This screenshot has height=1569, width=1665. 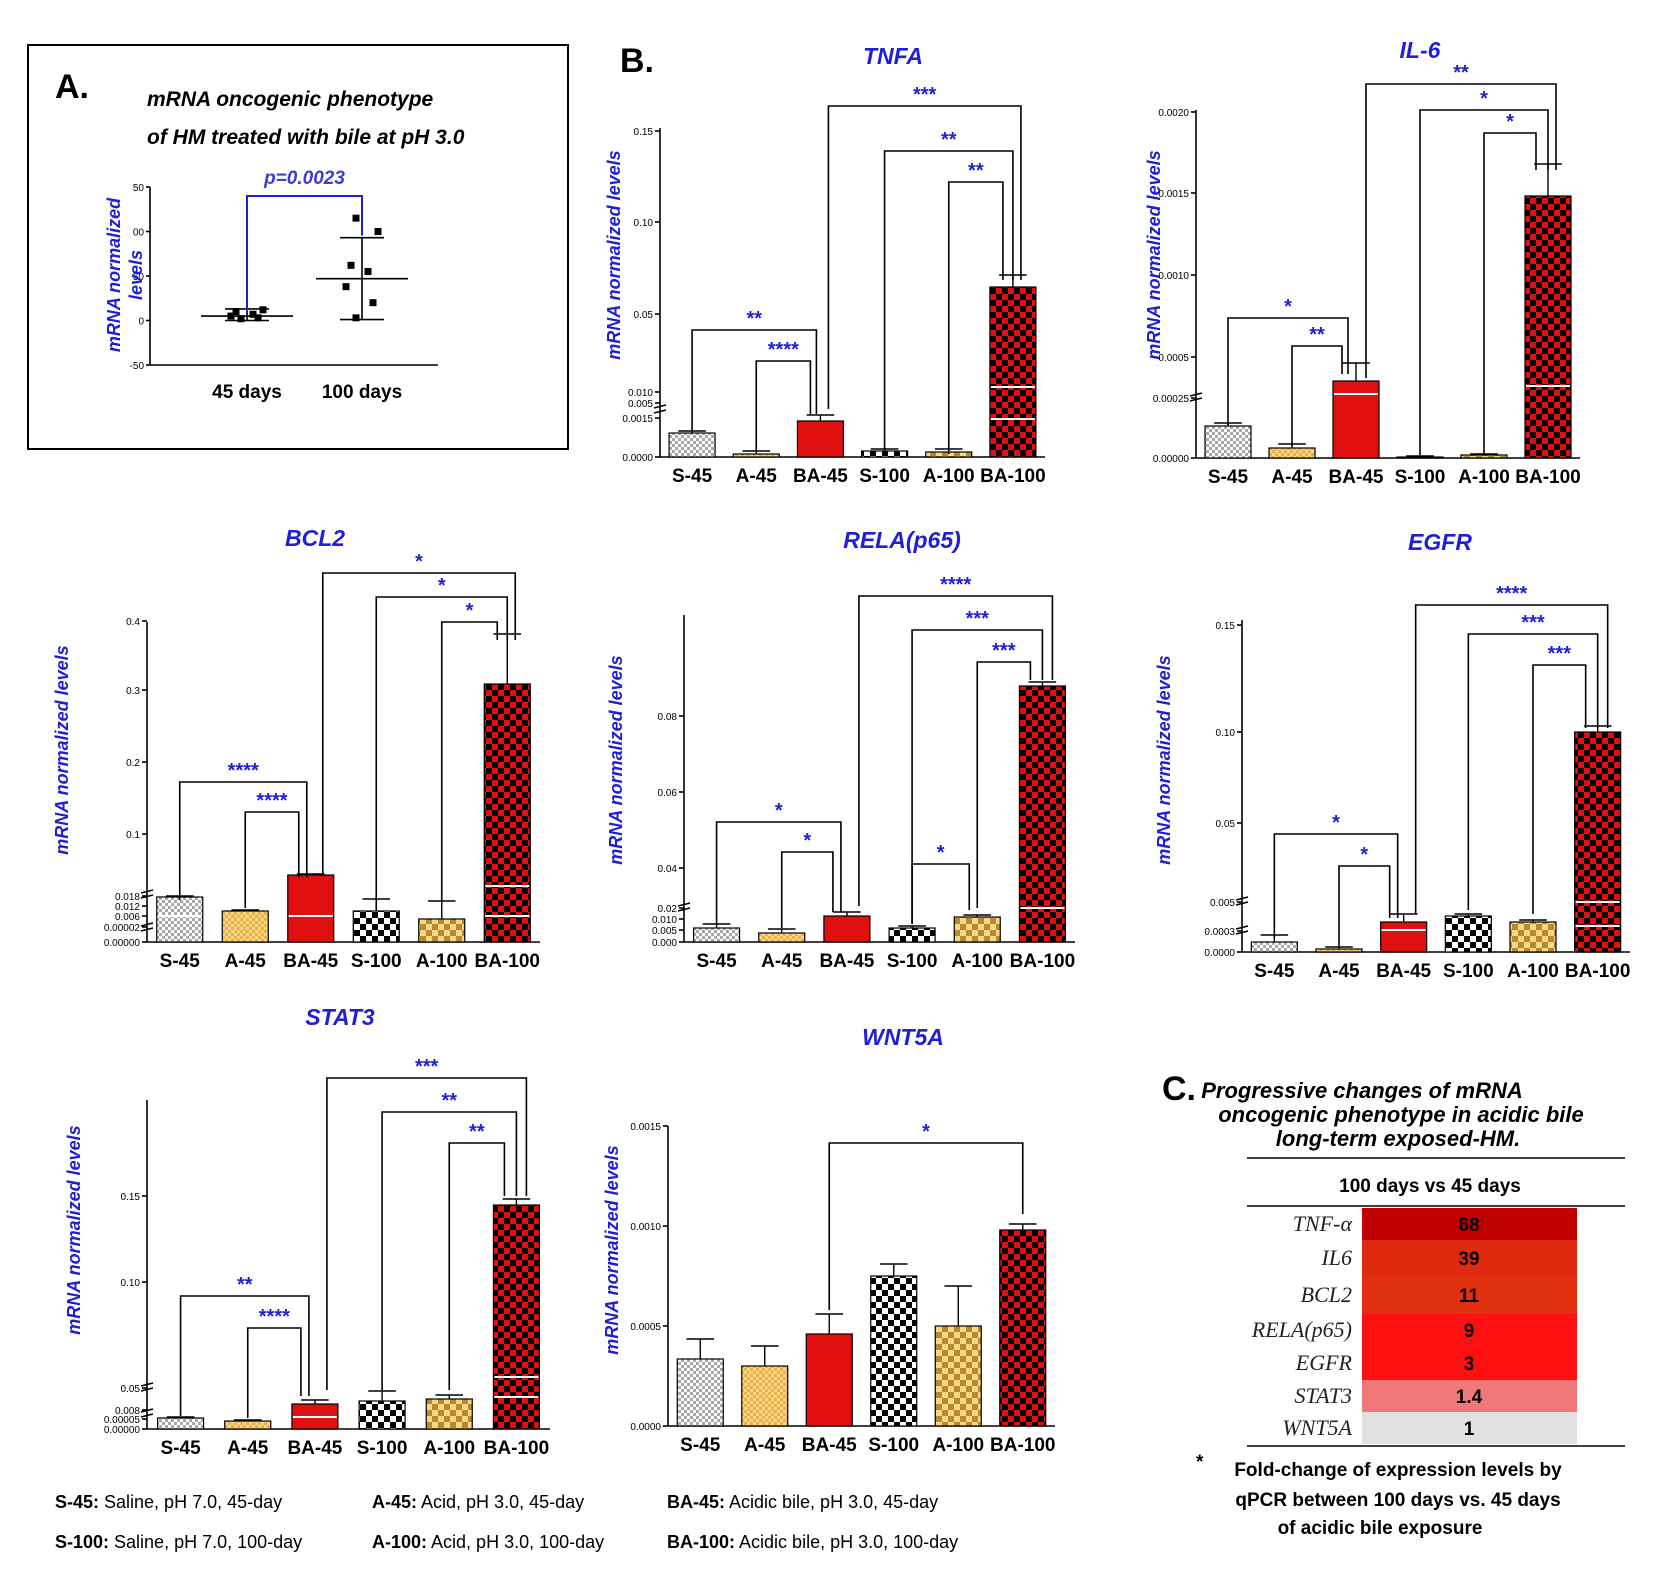 What do you see at coordinates (340, 1017) in the screenshot?
I see `chart-title: STAT3` at bounding box center [340, 1017].